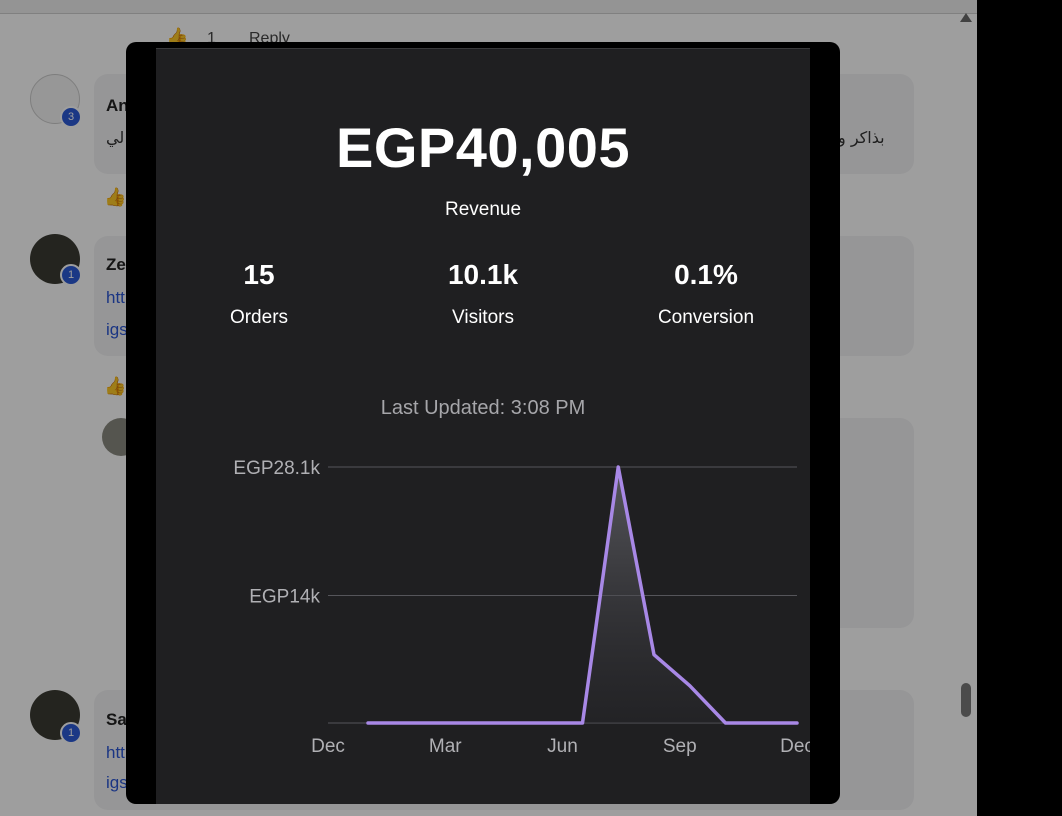 The width and height of the screenshot is (1062, 816). I want to click on y-tick-label: EGP14k, so click(284, 596).